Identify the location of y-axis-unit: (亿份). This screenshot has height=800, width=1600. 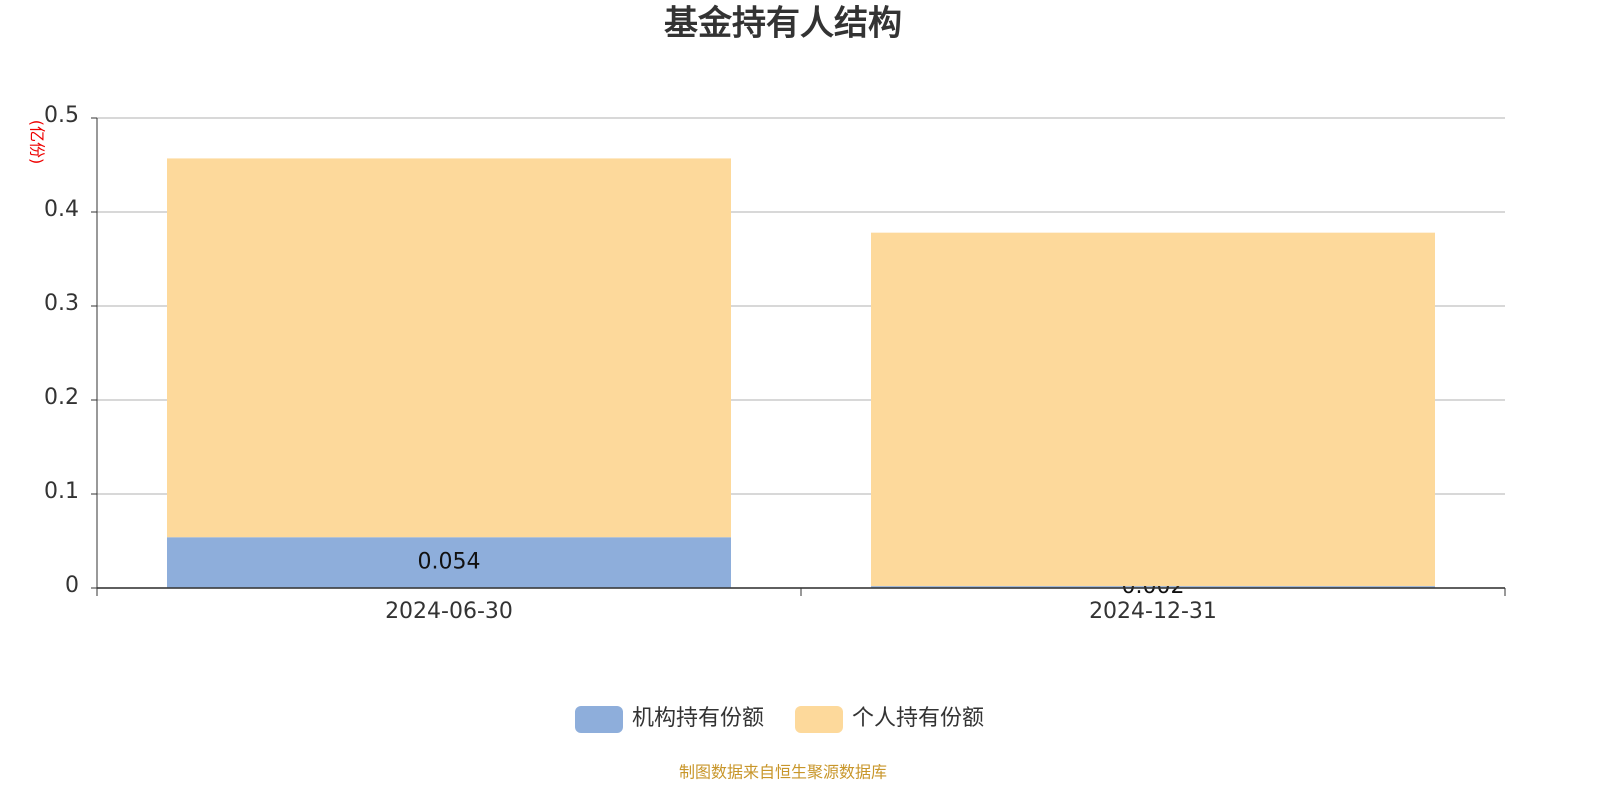
(37, 142).